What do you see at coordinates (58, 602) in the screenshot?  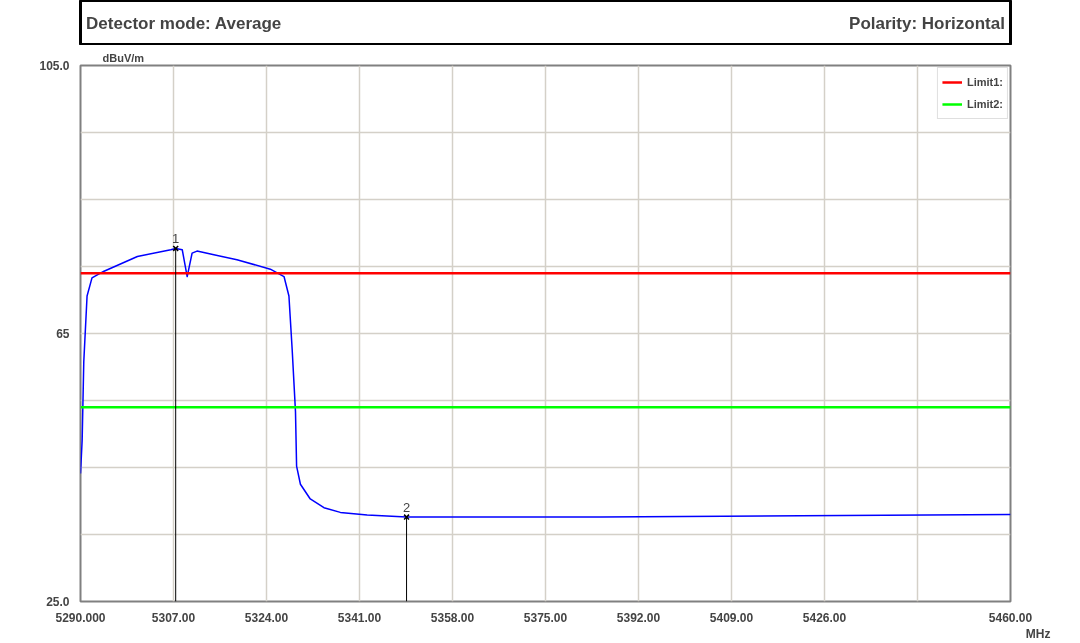 I see `y-tick-label: 25.0` at bounding box center [58, 602].